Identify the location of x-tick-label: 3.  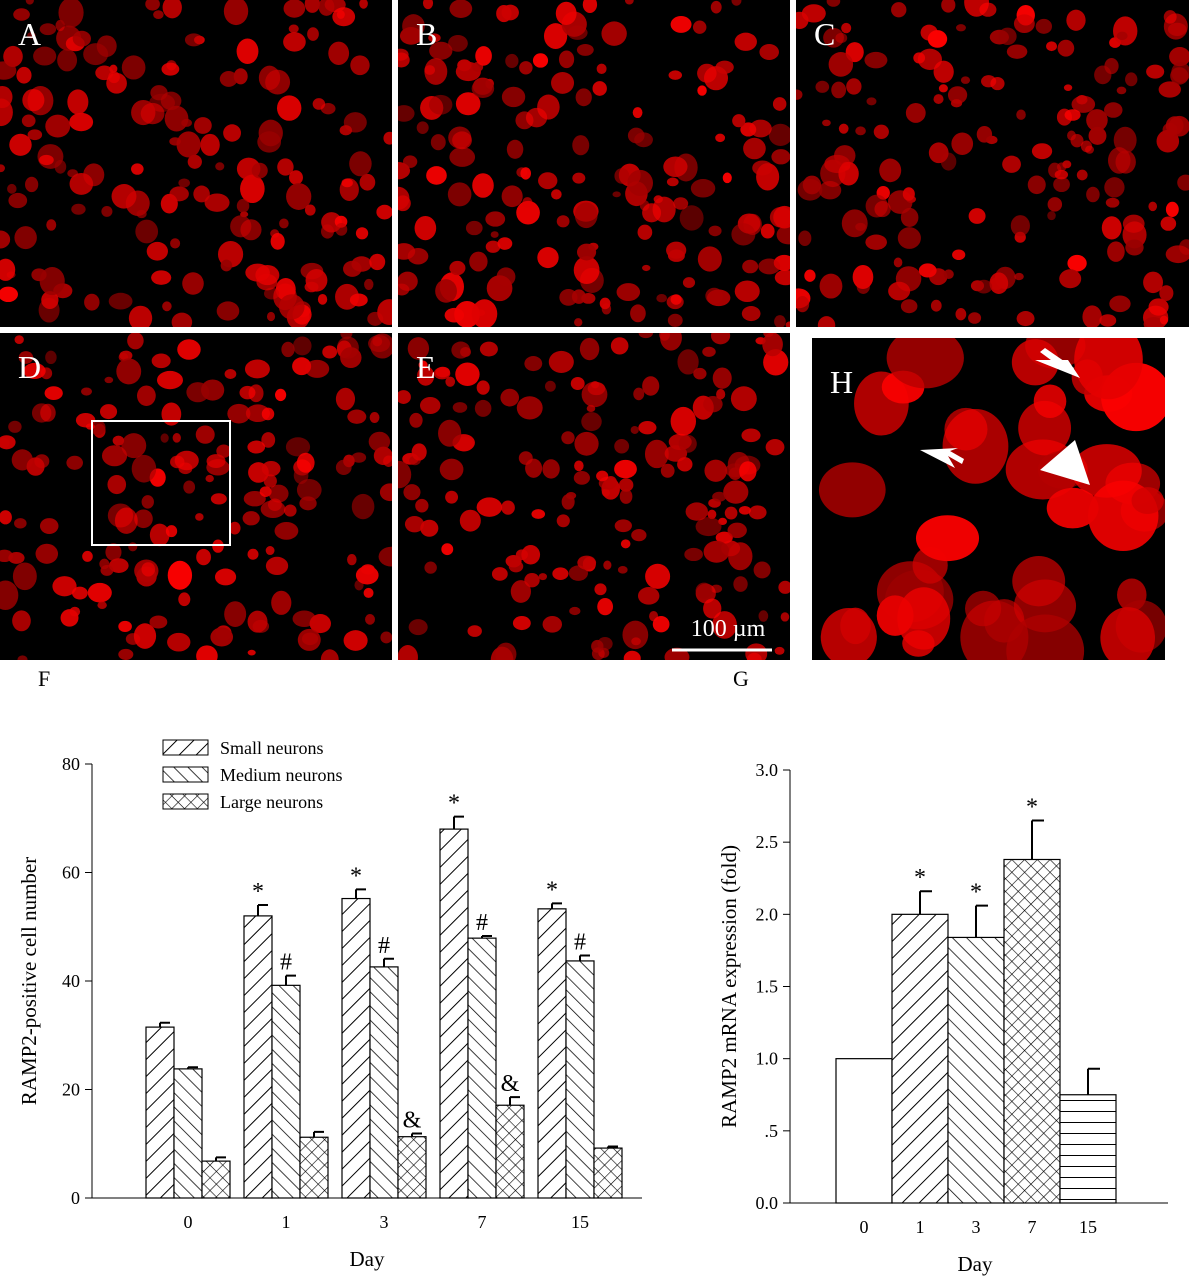
(384, 1222).